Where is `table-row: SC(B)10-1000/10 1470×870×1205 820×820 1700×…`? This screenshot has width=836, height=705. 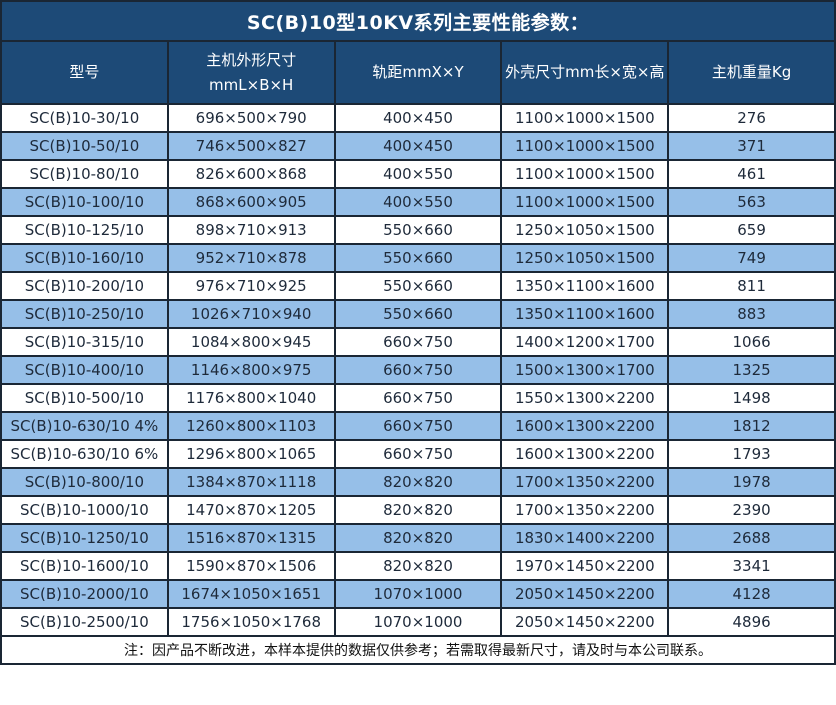 table-row: SC(B)10-1000/10 1470×870×1205 820×820 1700×… is located at coordinates (418, 510).